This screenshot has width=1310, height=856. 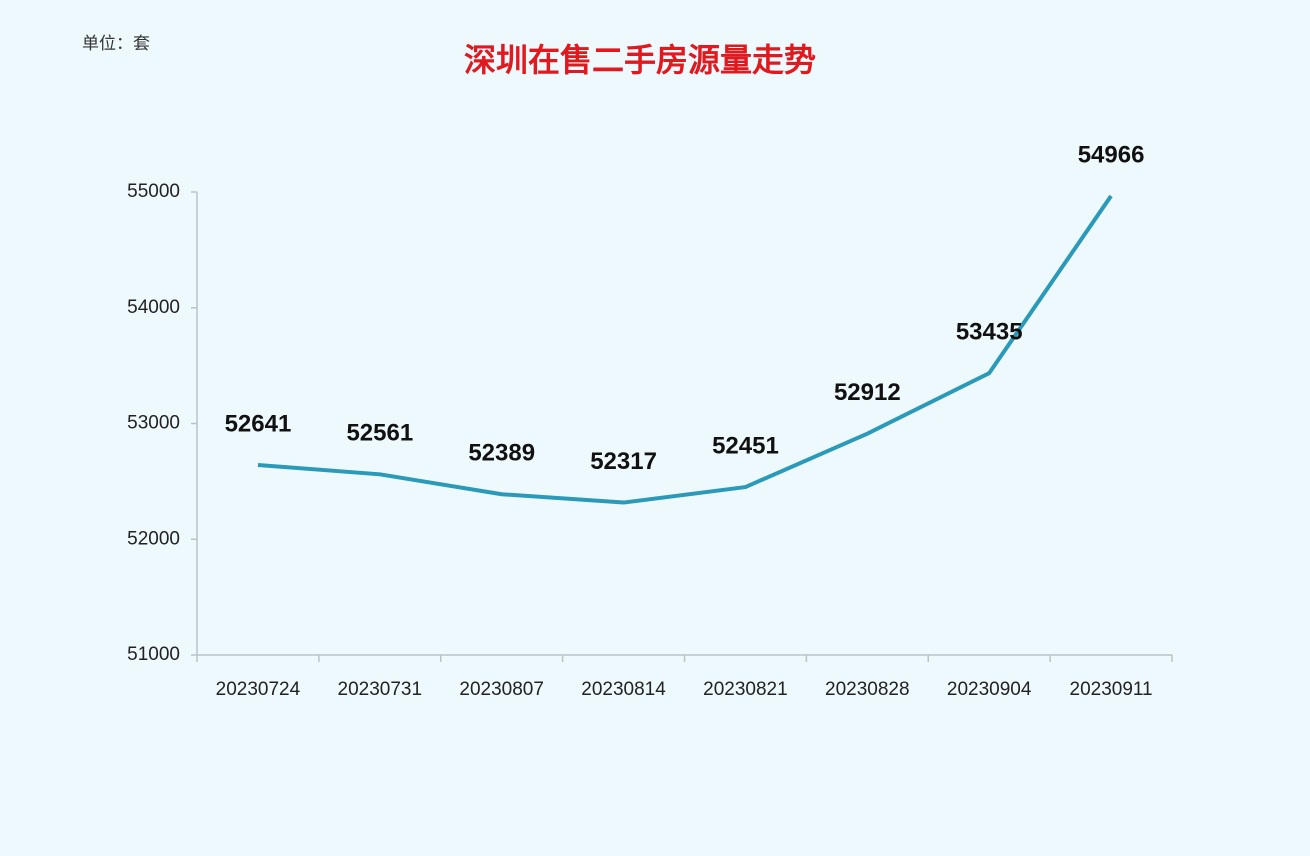 What do you see at coordinates (989, 689) in the screenshot?
I see `x-tick-label: 20230904` at bounding box center [989, 689].